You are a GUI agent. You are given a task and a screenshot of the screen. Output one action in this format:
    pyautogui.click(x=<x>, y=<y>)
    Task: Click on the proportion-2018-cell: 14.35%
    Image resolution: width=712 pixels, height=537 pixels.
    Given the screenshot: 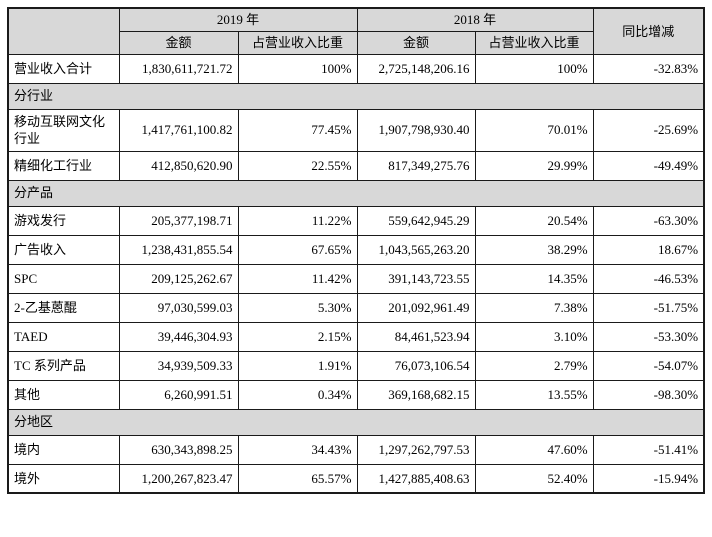 What is the action you would take?
    pyautogui.click(x=534, y=278)
    